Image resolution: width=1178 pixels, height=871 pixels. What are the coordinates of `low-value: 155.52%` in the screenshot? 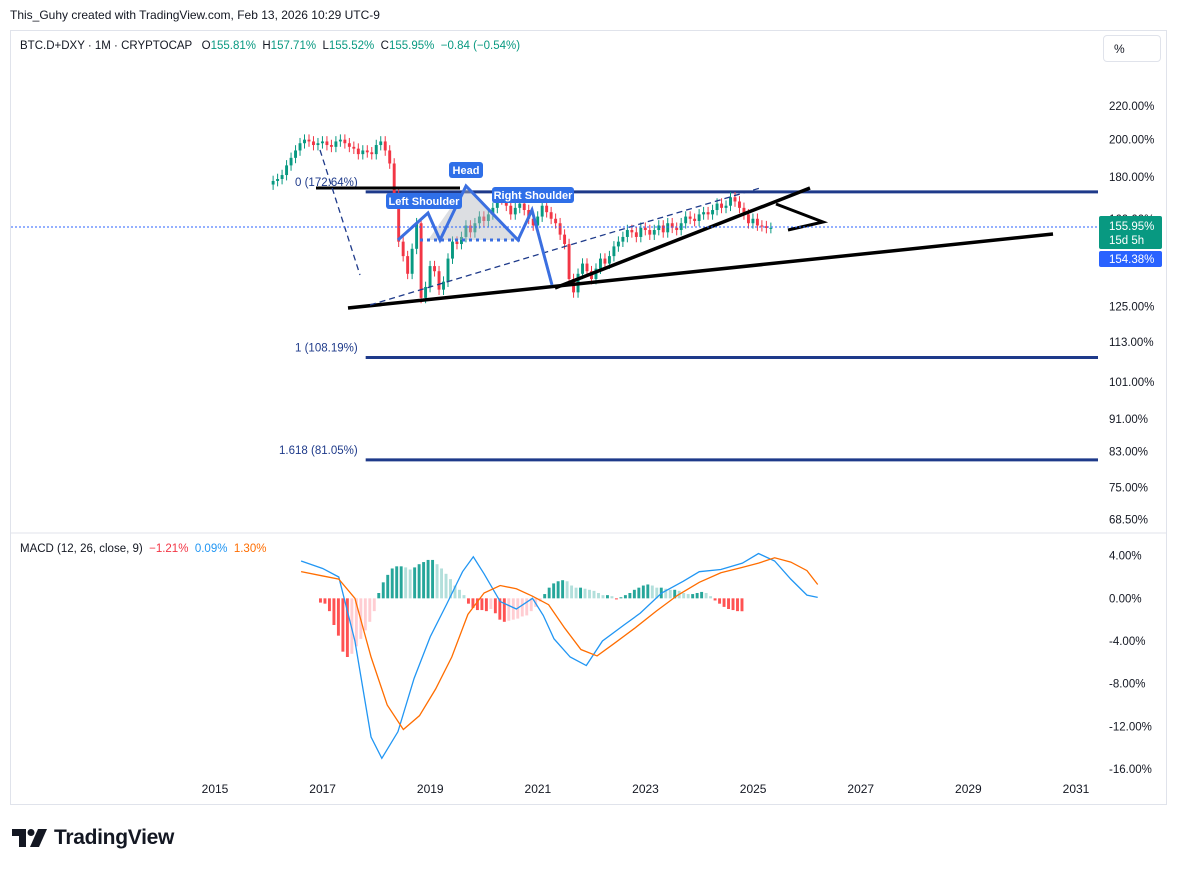 It's located at (351, 46).